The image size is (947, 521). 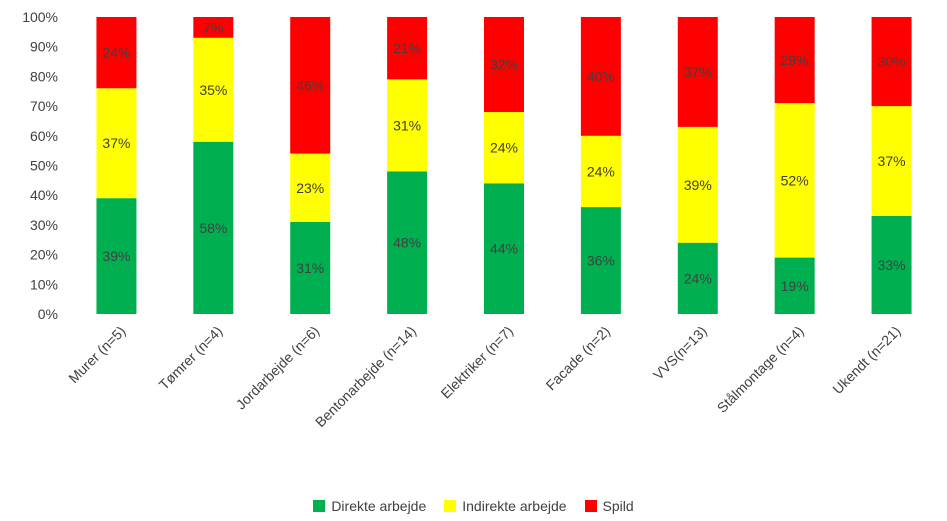 What do you see at coordinates (590, 506) in the screenshot?
I see `legend-swatch-spild` at bounding box center [590, 506].